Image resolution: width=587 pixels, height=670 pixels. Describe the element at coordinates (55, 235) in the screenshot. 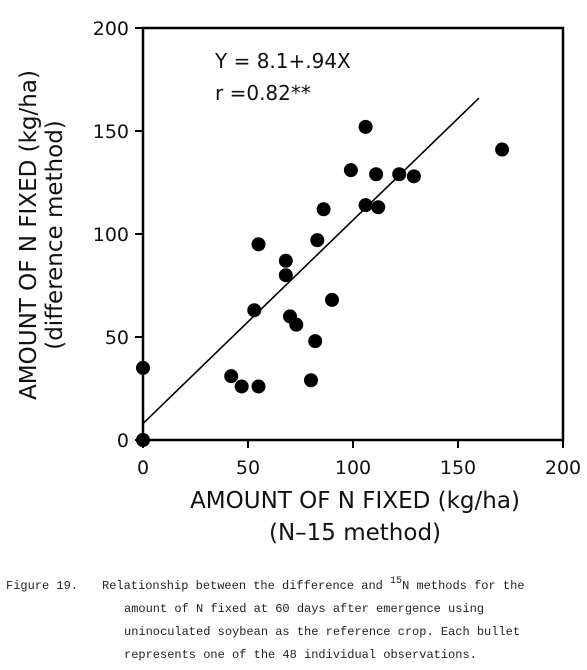

I see `y-axis-label: (difference method)` at that location.